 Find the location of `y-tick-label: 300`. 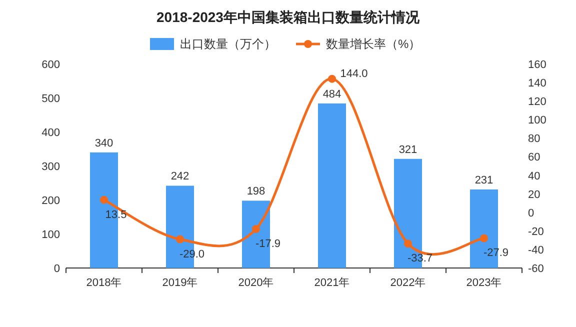

y-tick-label: 300 is located at coordinates (51, 167).